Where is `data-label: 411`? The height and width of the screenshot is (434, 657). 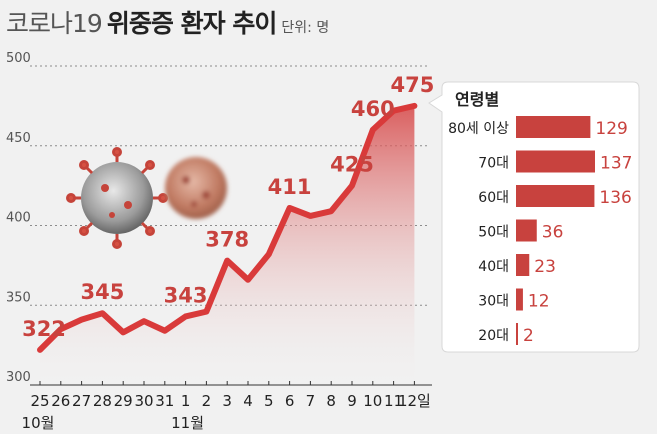 data-label: 411 is located at coordinates (290, 187).